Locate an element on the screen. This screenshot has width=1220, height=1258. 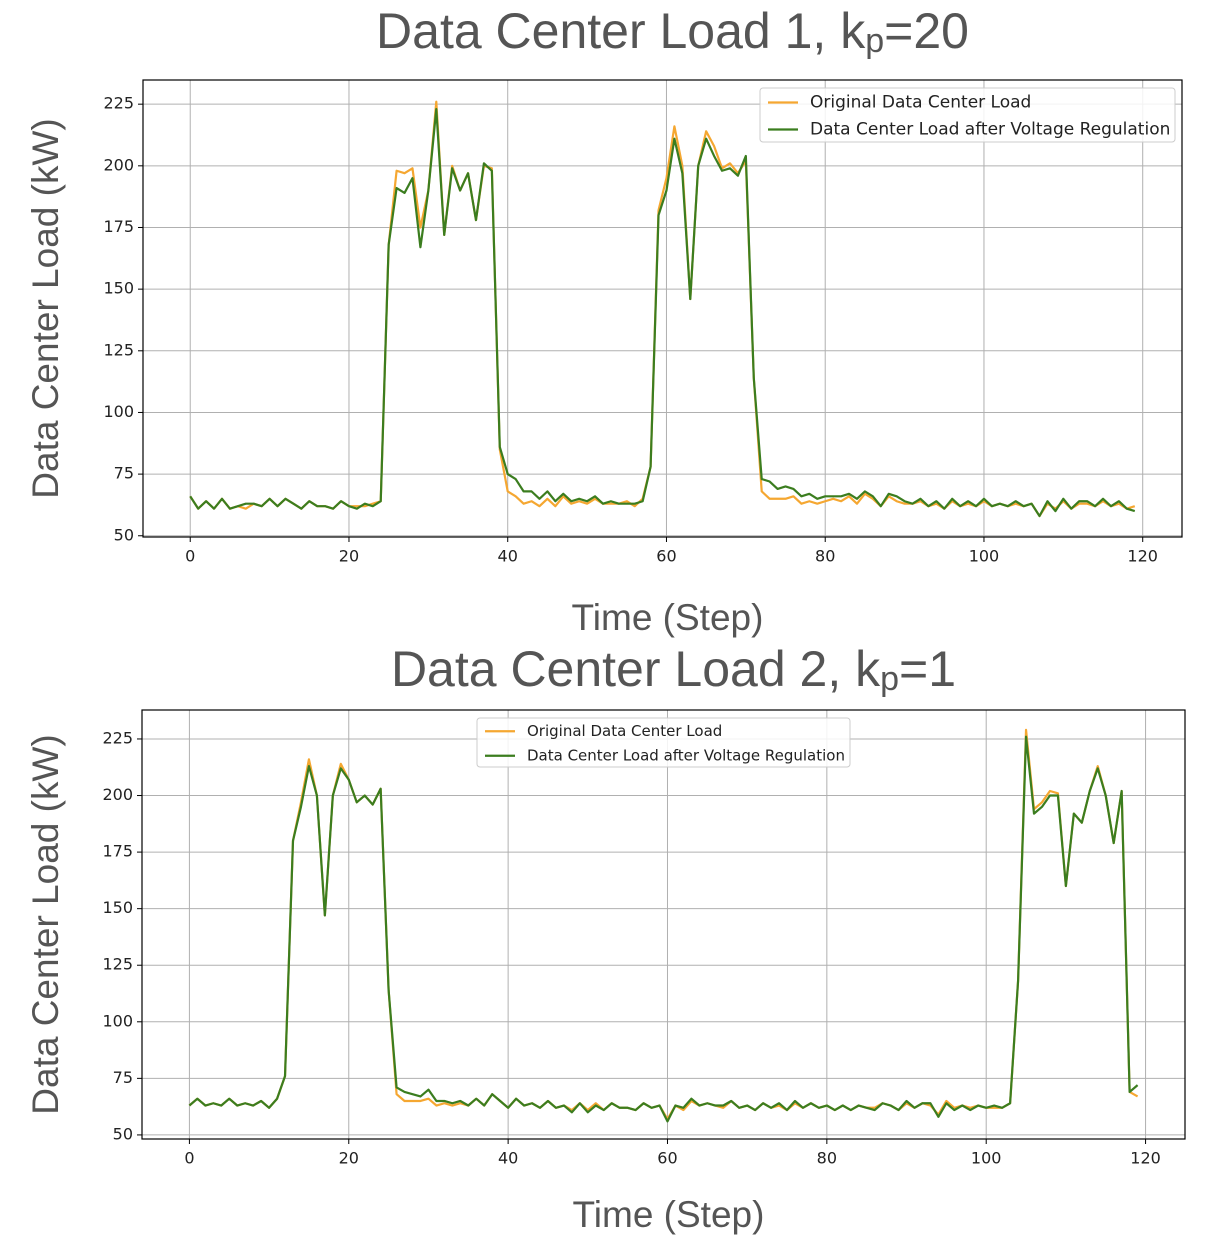
chart-title: Data Center Load 2, kp=1 is located at coordinates (673, 669).